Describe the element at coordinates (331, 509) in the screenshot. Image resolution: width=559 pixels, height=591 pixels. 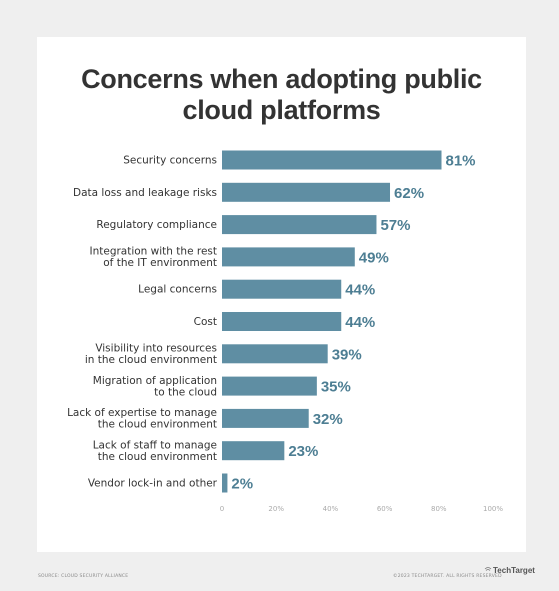
I see `x-tick-label-2: 40%` at that location.